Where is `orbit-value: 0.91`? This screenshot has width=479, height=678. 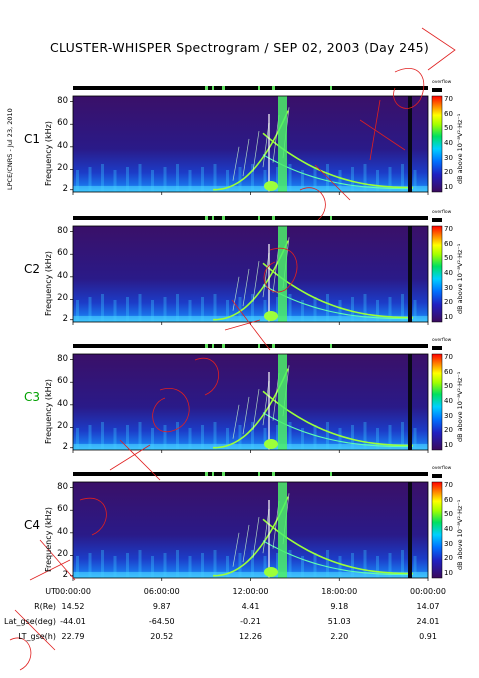 orbit-value: 0.91 is located at coordinates (428, 636).